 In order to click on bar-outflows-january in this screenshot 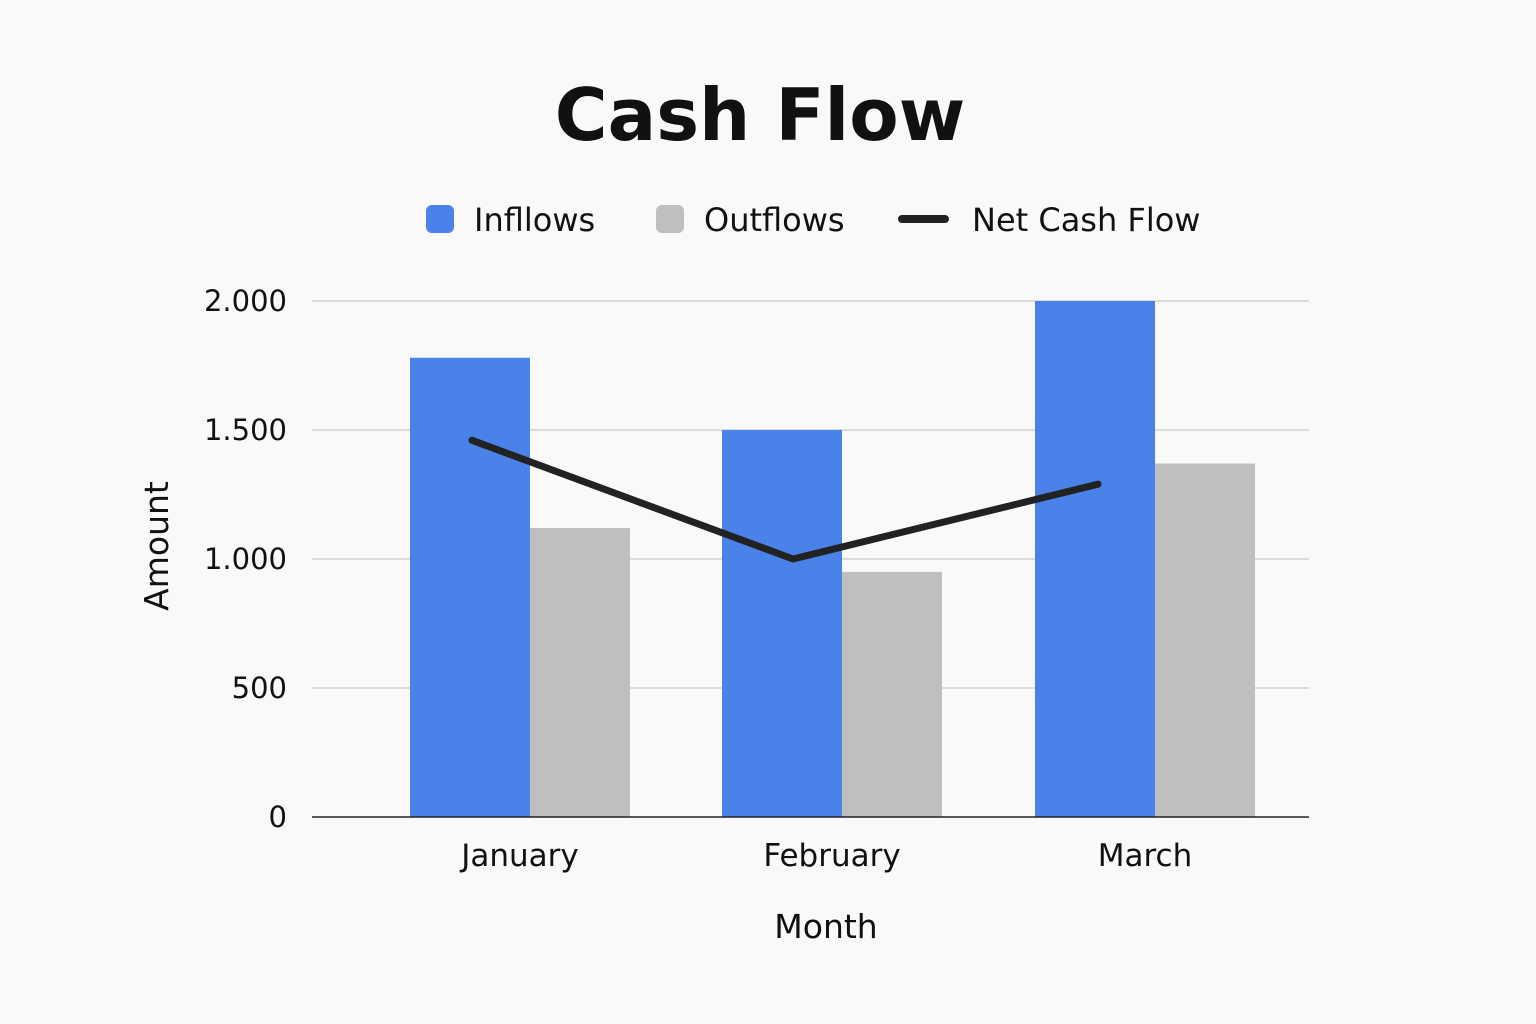, I will do `click(580, 672)`.